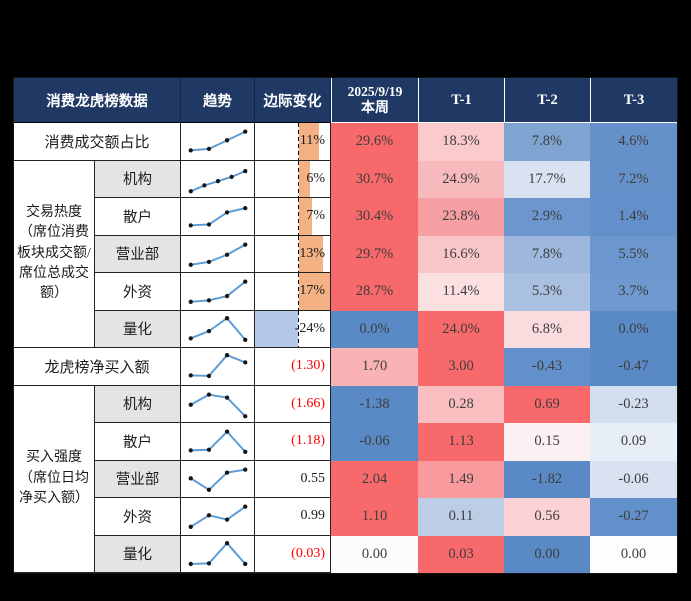  I want to click on header-marginal-change: 边际变化, so click(293, 100).